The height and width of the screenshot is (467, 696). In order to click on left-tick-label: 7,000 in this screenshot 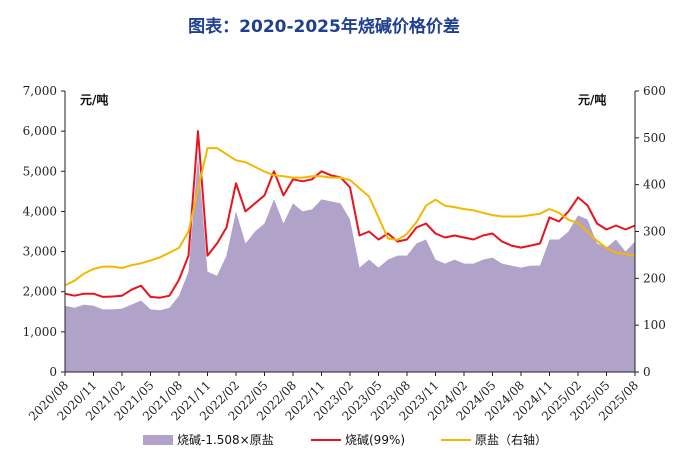, I will do `click(40, 91)`.